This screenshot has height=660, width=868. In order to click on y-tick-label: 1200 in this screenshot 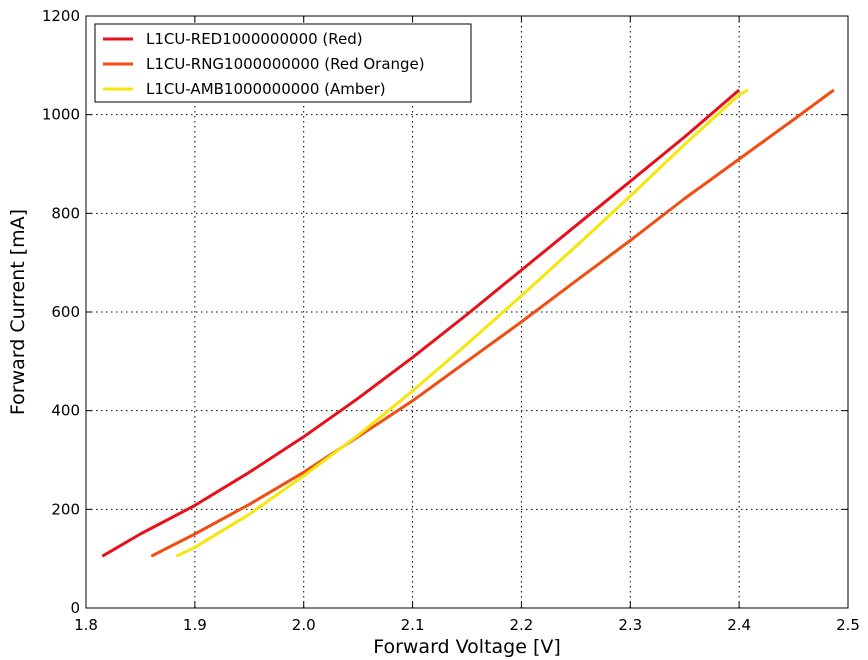, I will do `click(61, 16)`.